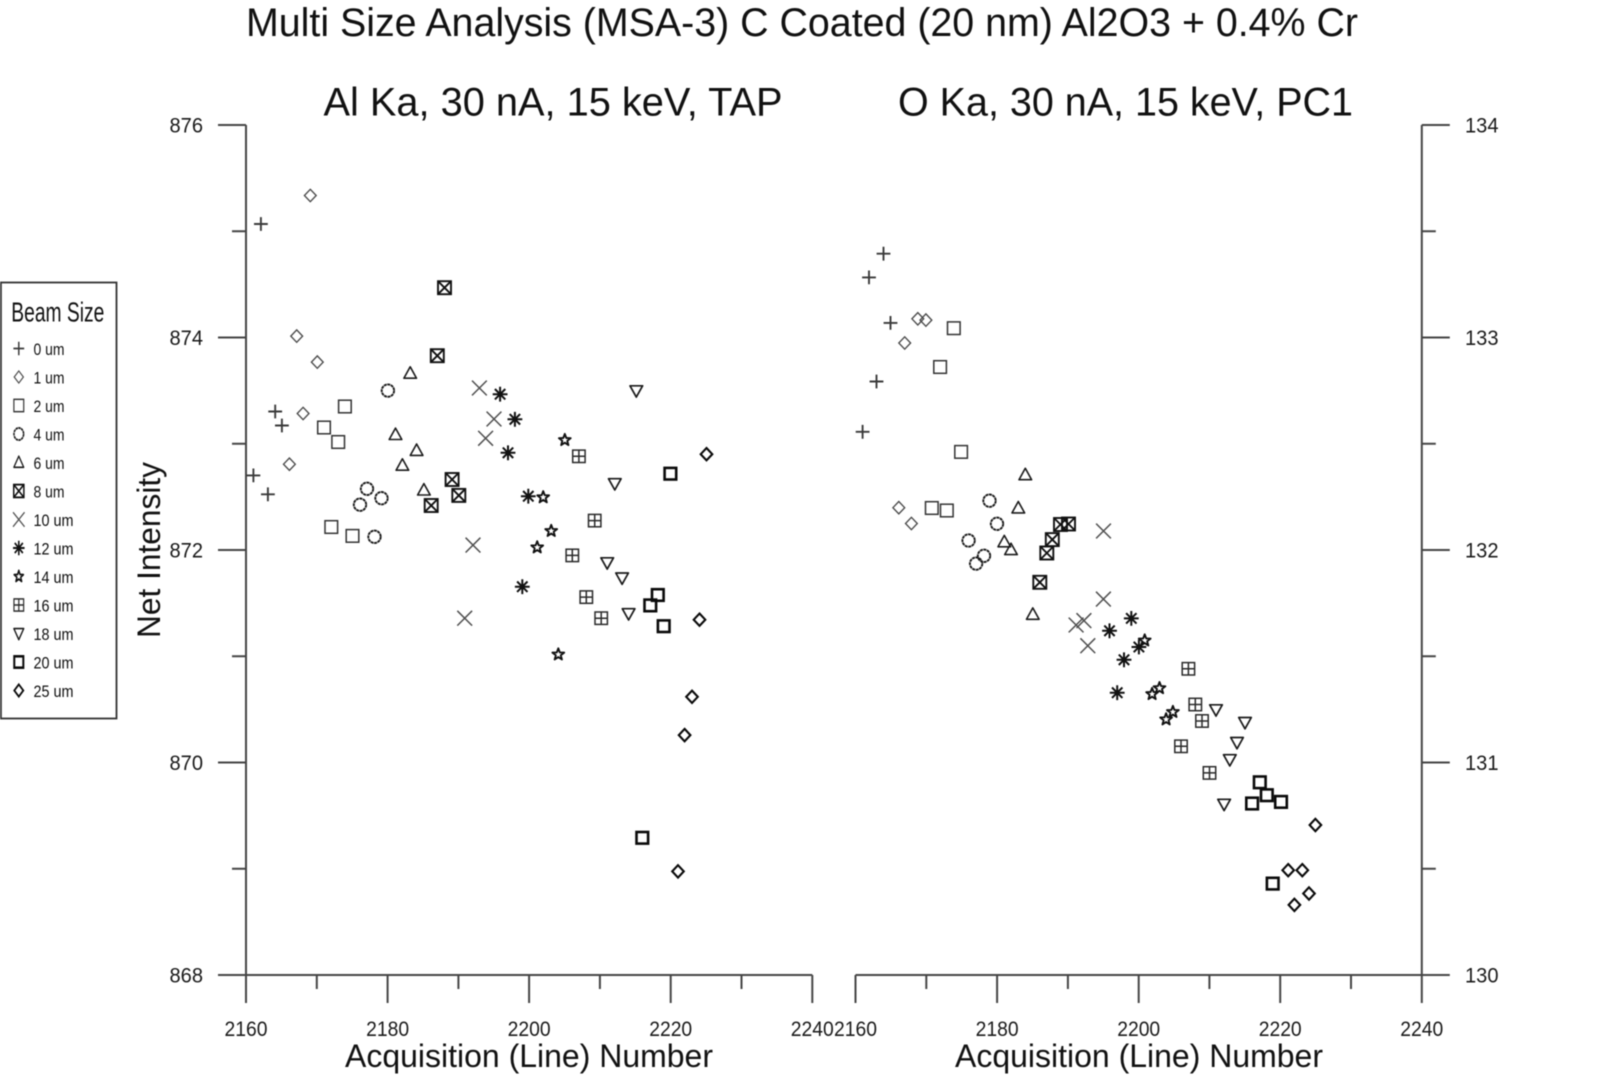  What do you see at coordinates (187, 975) in the screenshot?
I see `svg-text: 868` at bounding box center [187, 975].